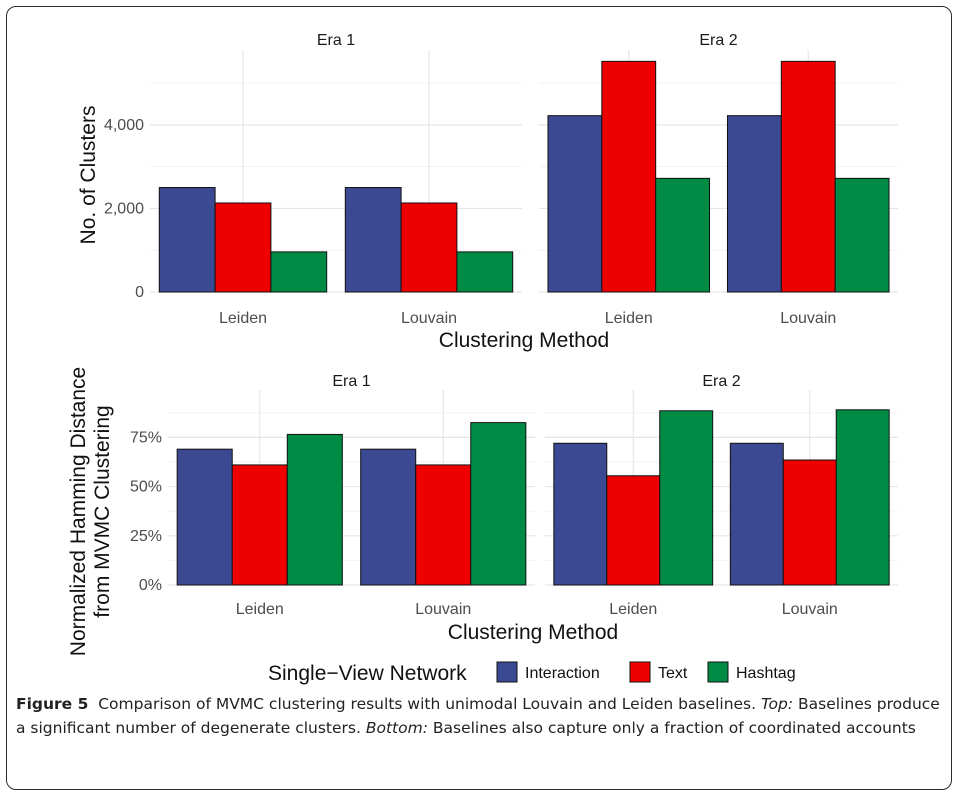  Describe the element at coordinates (766, 673) in the screenshot. I see `legend-label-hashtag: Hashtag` at that location.